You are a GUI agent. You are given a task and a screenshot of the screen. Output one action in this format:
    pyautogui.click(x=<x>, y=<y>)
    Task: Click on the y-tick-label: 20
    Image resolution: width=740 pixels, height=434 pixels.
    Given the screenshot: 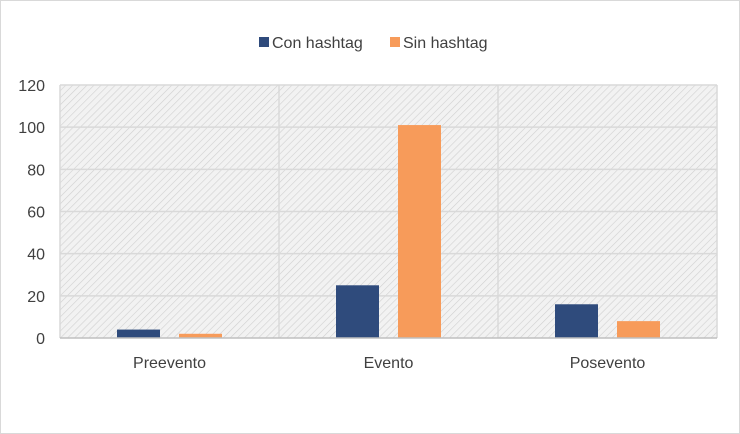 What is the action you would take?
    pyautogui.click(x=36, y=297)
    